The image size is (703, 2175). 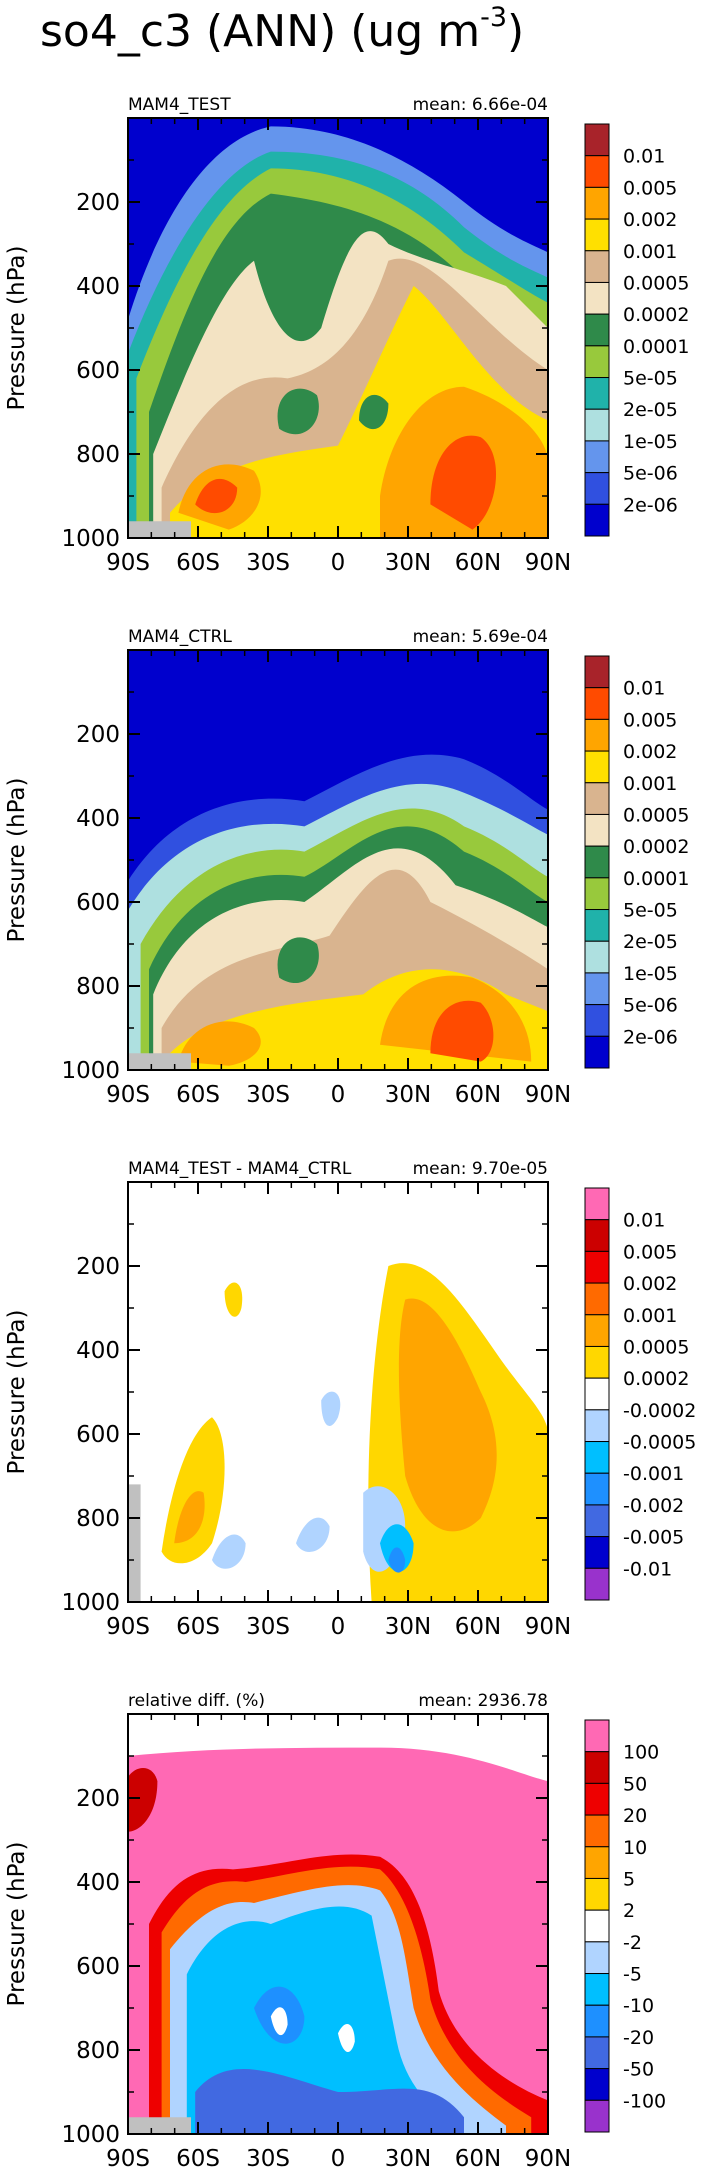 I want to click on colorbar-label: 5, so click(x=629, y=1879).